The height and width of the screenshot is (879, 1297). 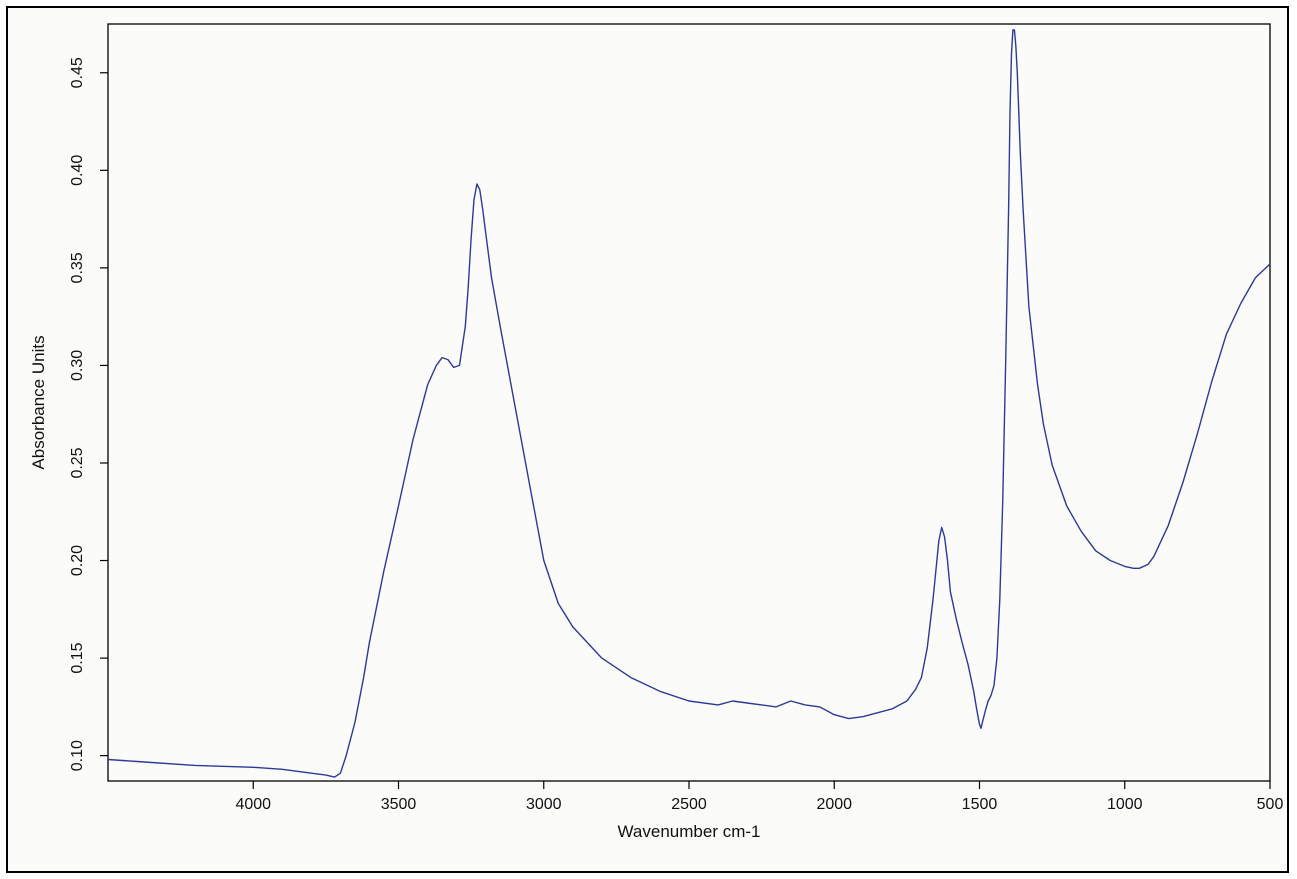 I want to click on y-tick-label: 0.10, so click(x=77, y=755).